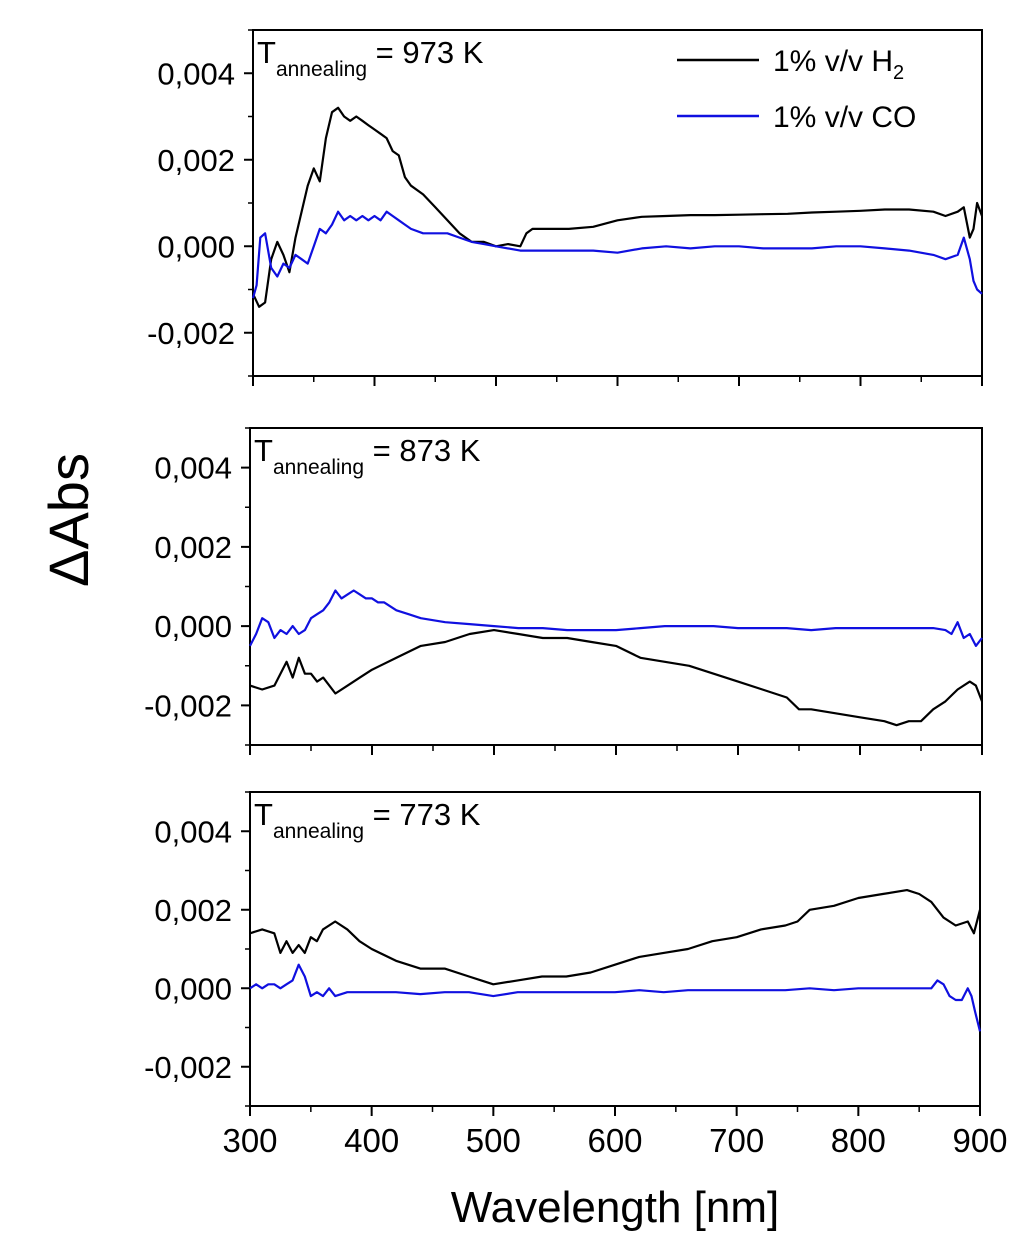 The width and height of the screenshot is (1024, 1248). I want to click on legend-label: 1% v/v CO, so click(844, 117).